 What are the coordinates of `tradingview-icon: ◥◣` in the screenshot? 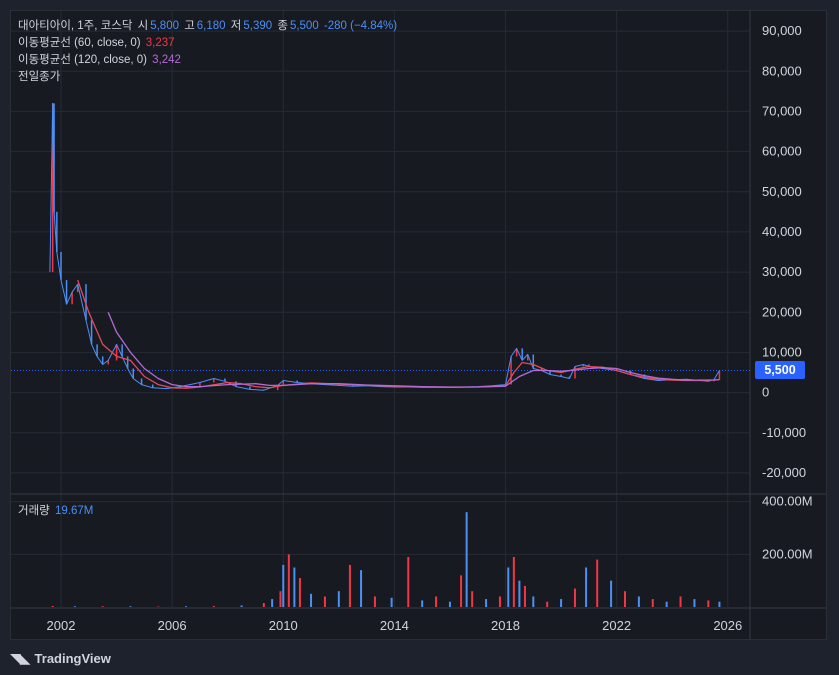 It's located at (20, 657).